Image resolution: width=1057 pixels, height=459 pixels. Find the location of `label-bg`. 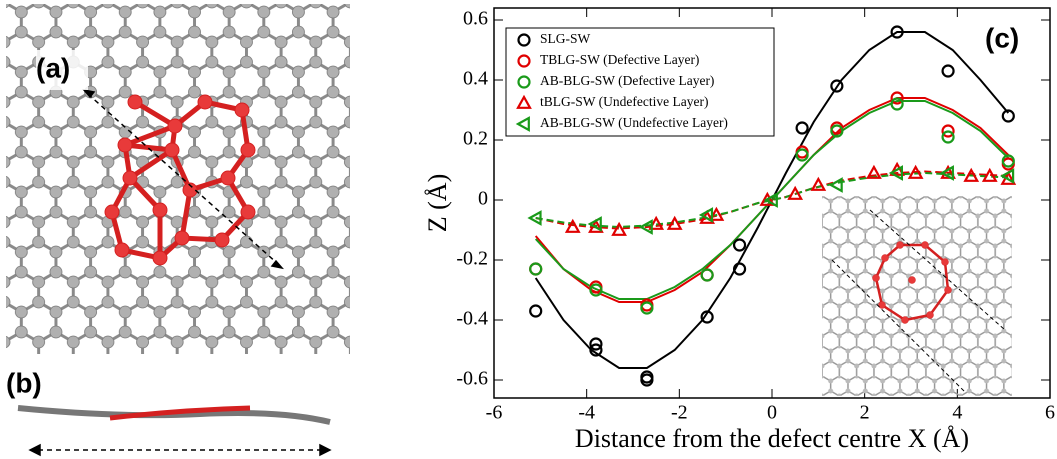

label-bg is located at coordinates (62, 70).